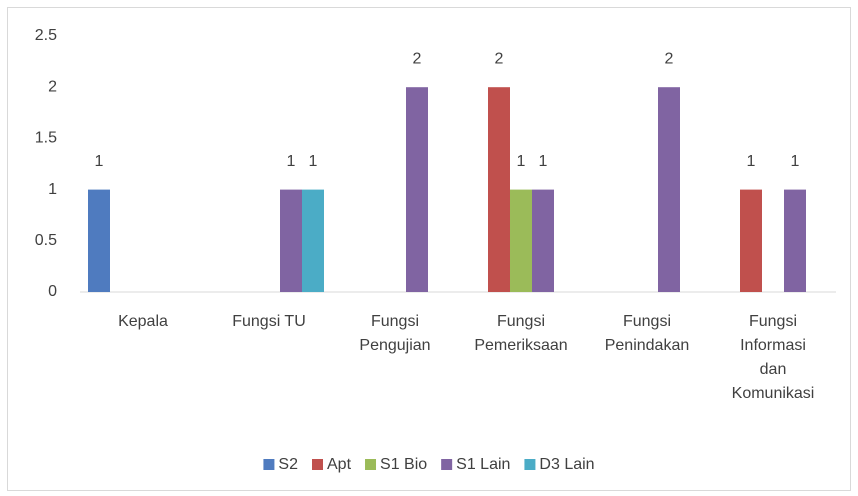  What do you see at coordinates (52, 291) in the screenshot?
I see `y-tick-label: 0` at bounding box center [52, 291].